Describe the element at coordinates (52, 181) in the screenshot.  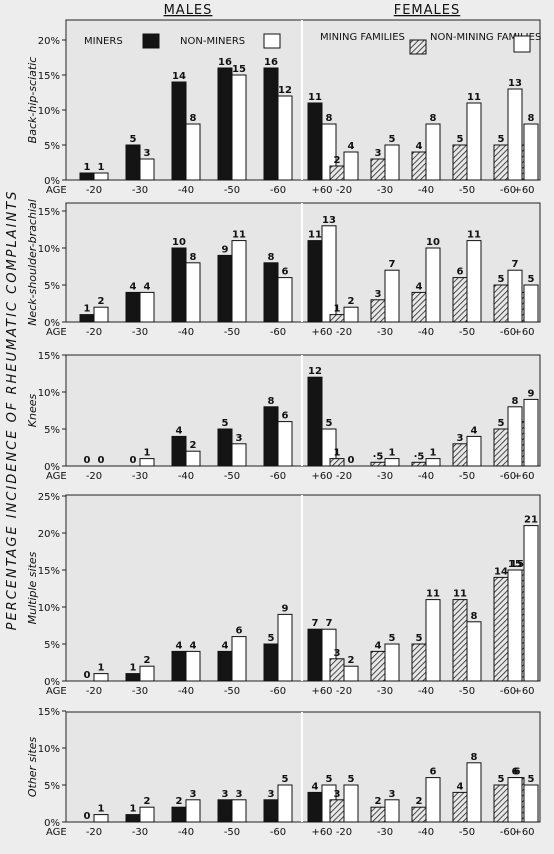
I see `y-tick-label: 0%` at that location.